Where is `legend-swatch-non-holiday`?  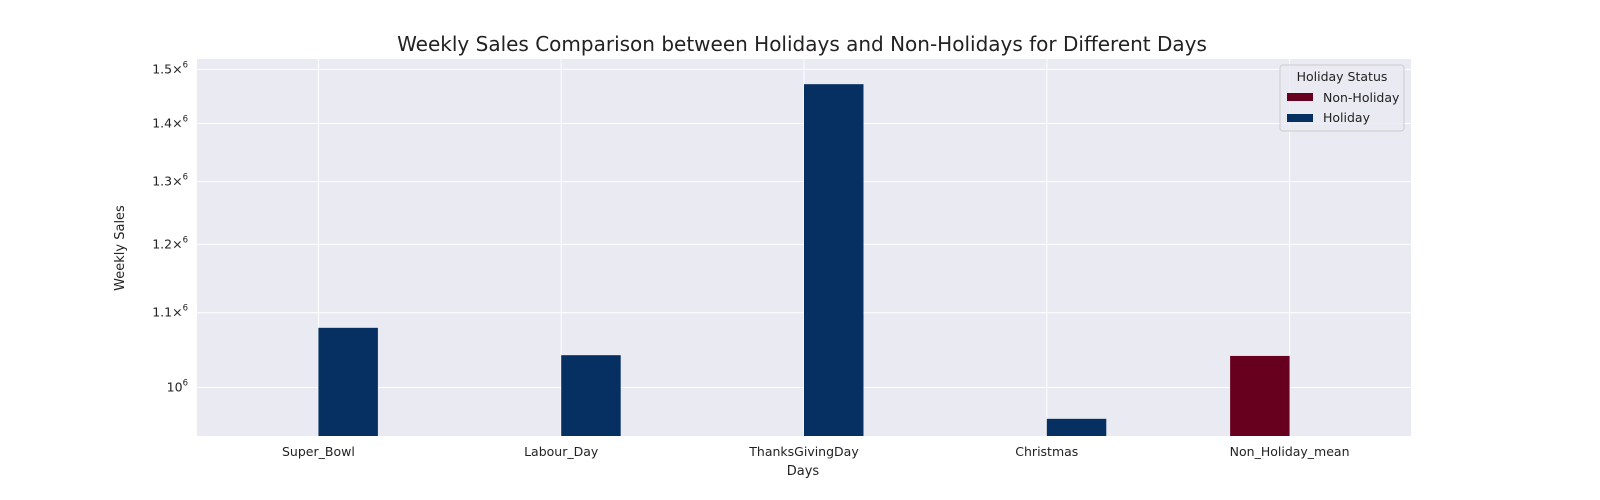
legend-swatch-non-holiday is located at coordinates (1300, 97).